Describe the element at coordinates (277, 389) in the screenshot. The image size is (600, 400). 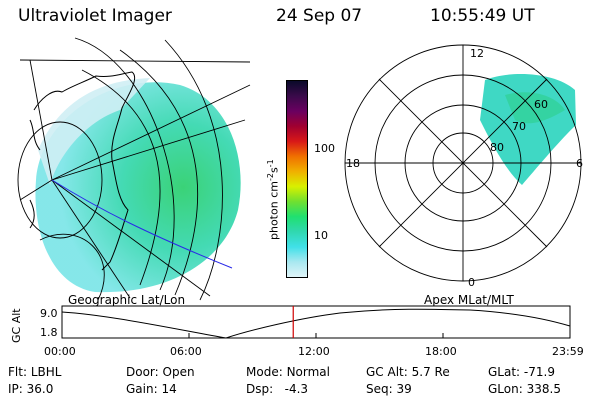
I see `info-dsp: Dsp: -4.3` at that location.